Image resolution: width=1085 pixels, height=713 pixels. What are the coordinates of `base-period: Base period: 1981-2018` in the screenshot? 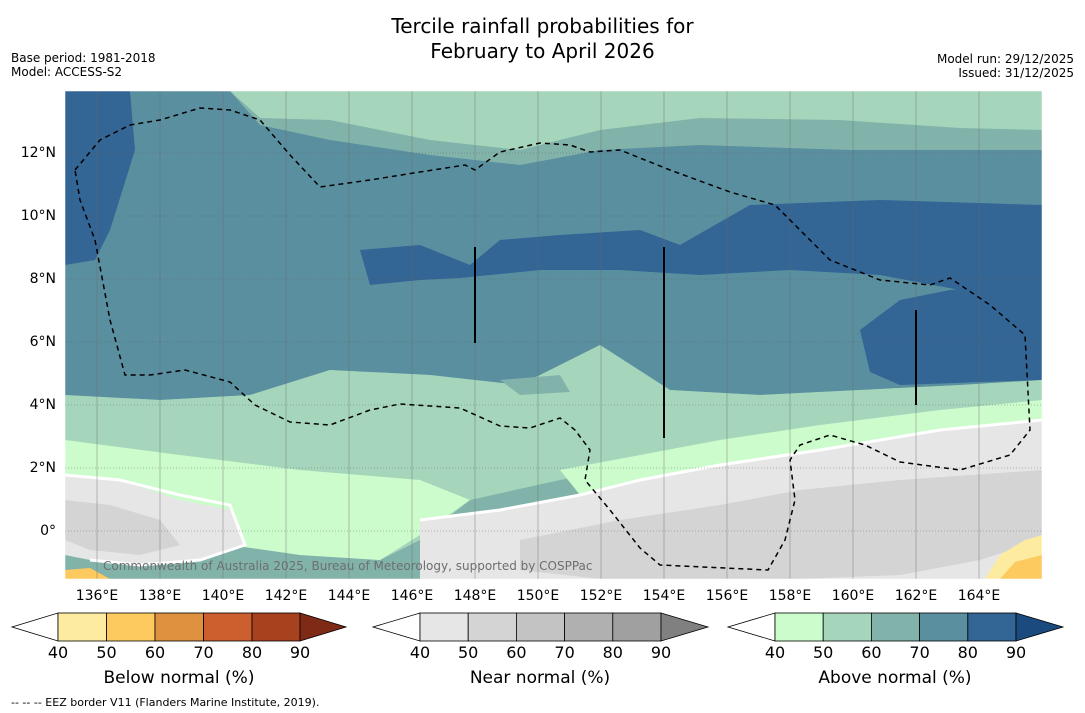 It's located at (83, 58).